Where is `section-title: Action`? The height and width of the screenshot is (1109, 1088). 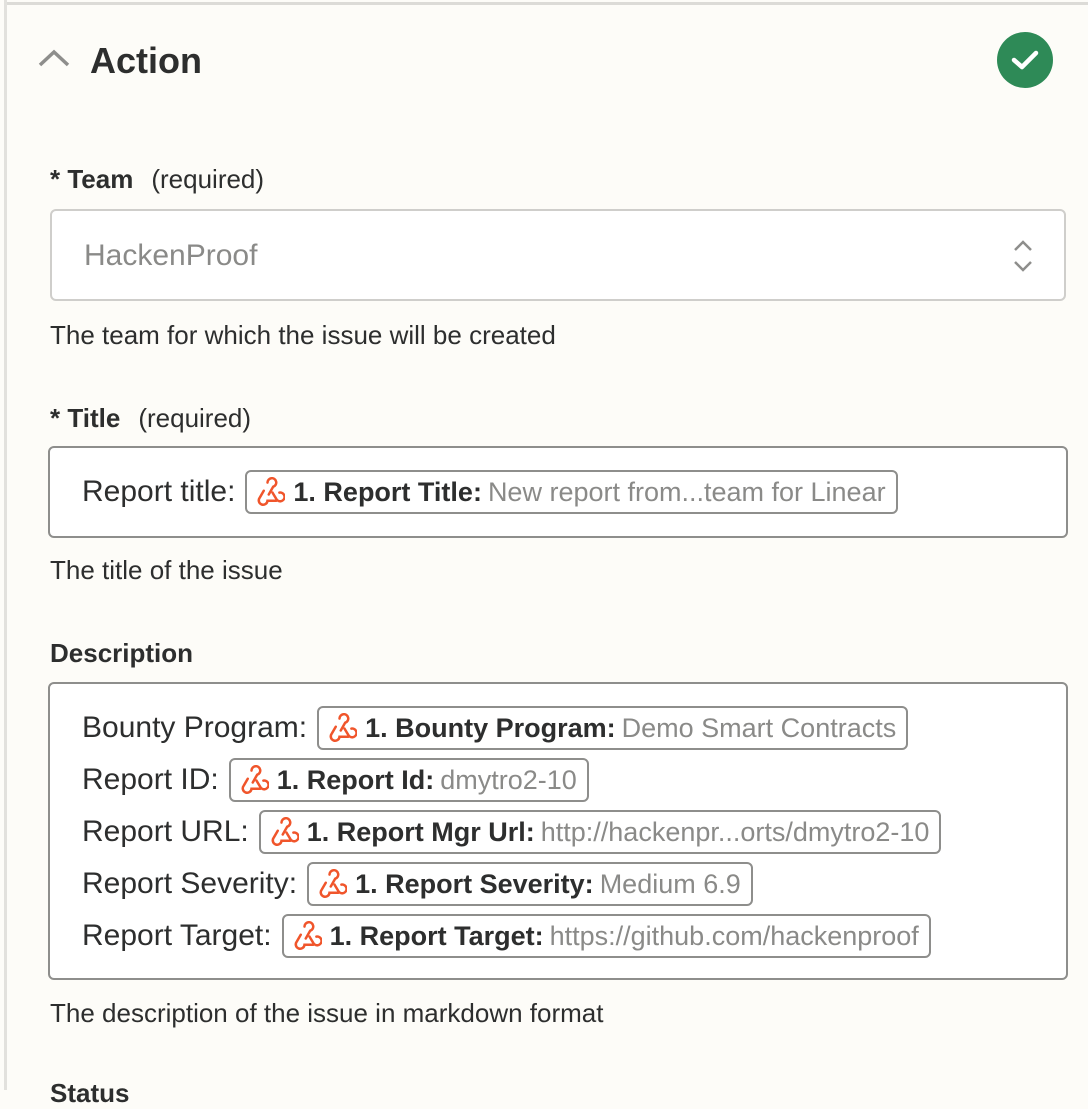 section-title: Action is located at coordinates (146, 60).